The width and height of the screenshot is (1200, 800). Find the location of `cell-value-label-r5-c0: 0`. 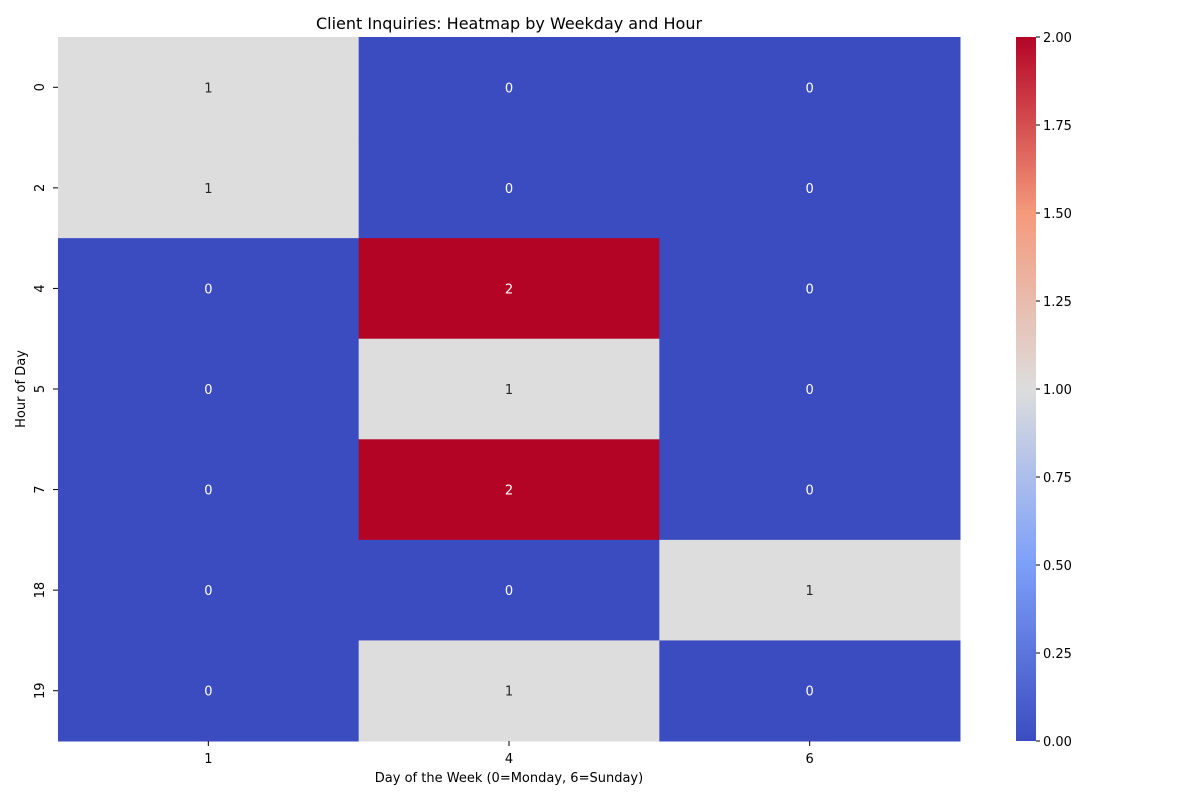

cell-value-label-r5-c0: 0 is located at coordinates (208, 591).